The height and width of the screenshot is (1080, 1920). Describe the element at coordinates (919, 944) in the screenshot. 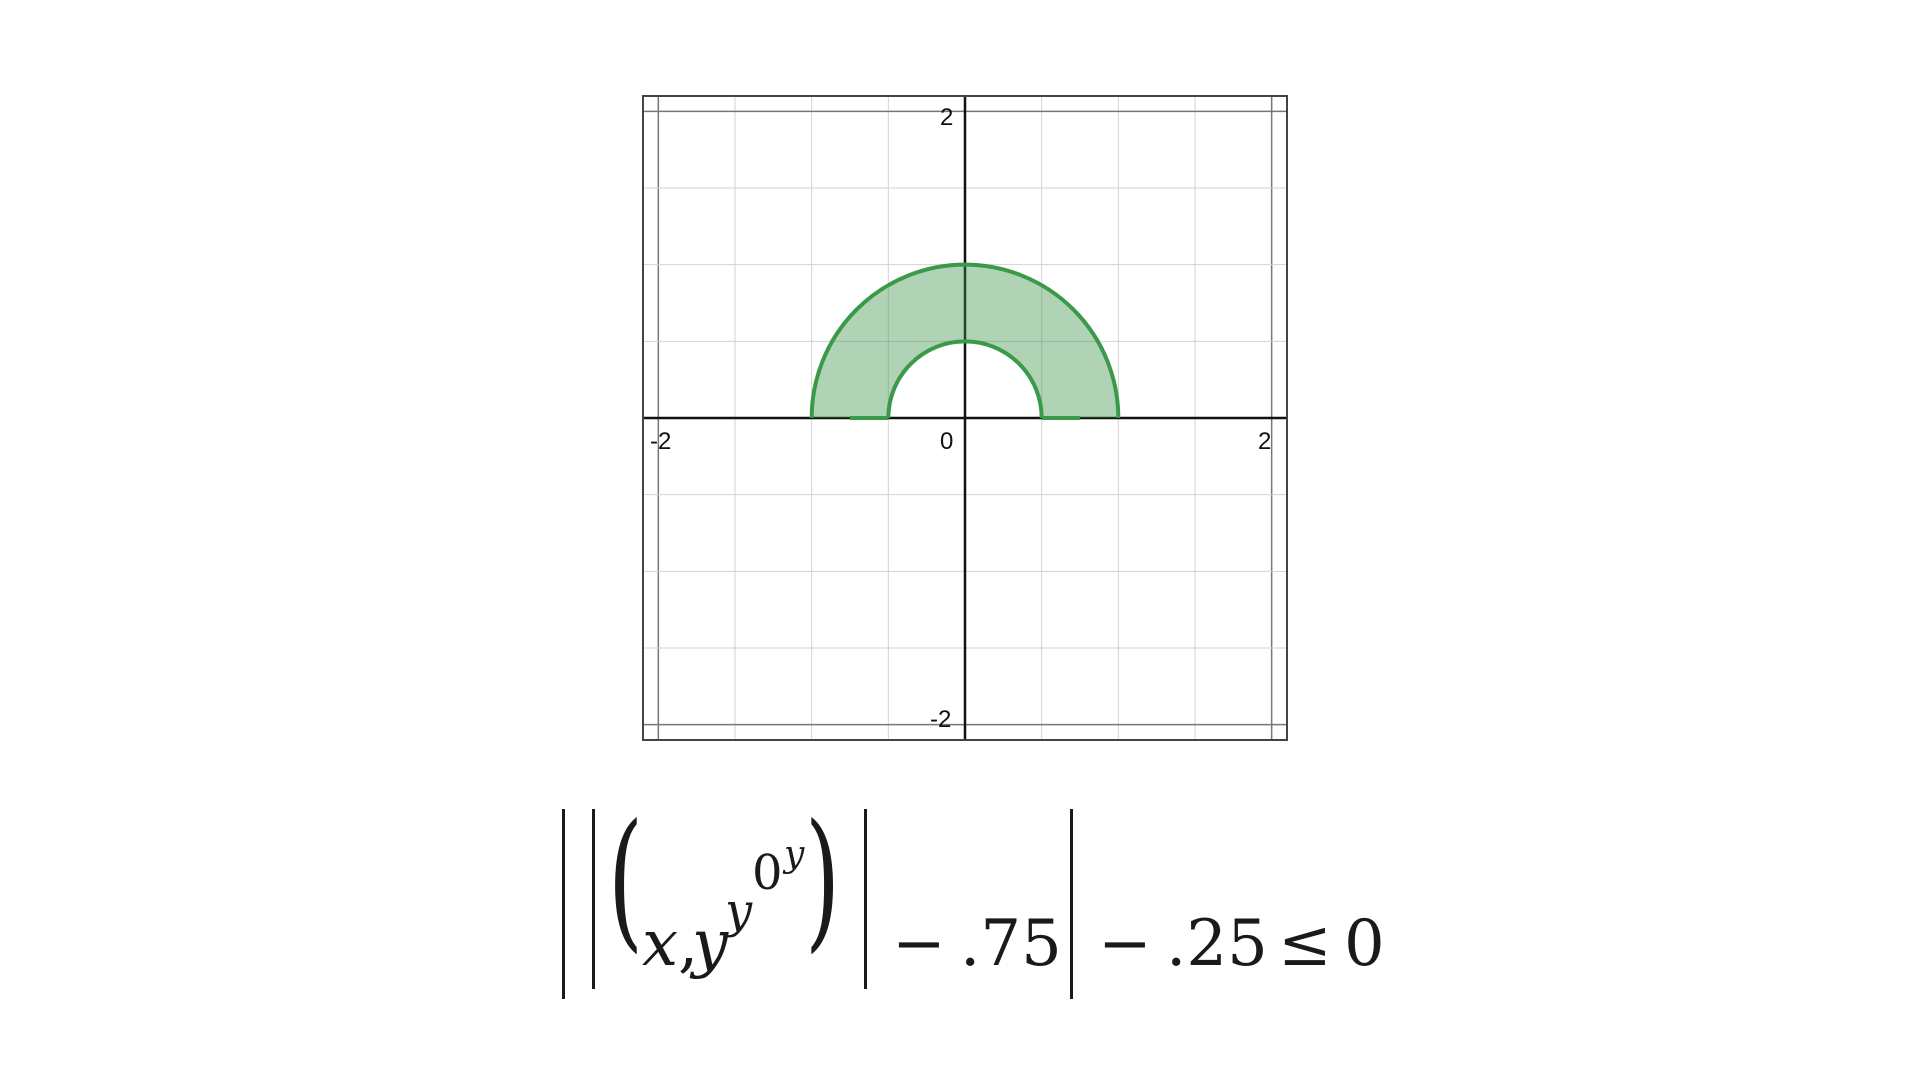

I see `formula-minus-1: −` at that location.